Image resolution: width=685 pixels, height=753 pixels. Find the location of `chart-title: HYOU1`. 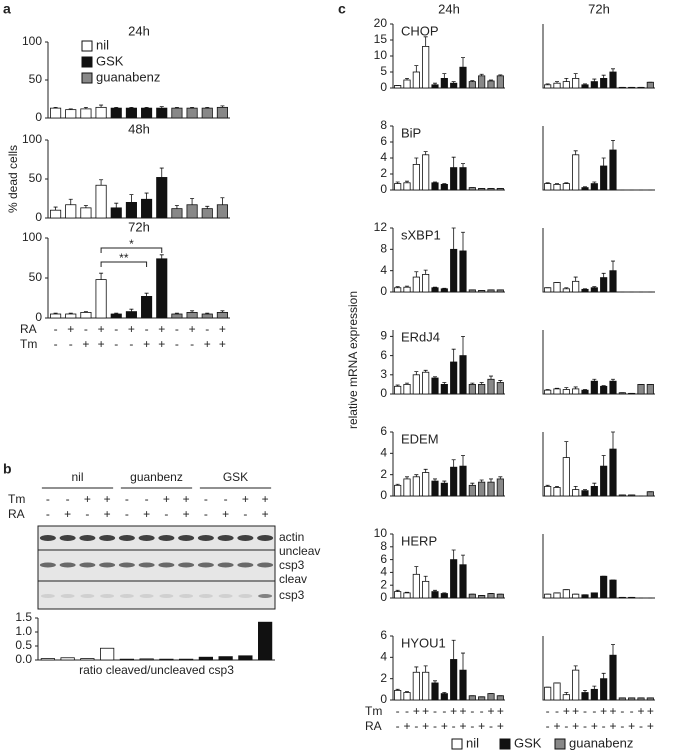

chart-title: HYOU1 is located at coordinates (423, 642).